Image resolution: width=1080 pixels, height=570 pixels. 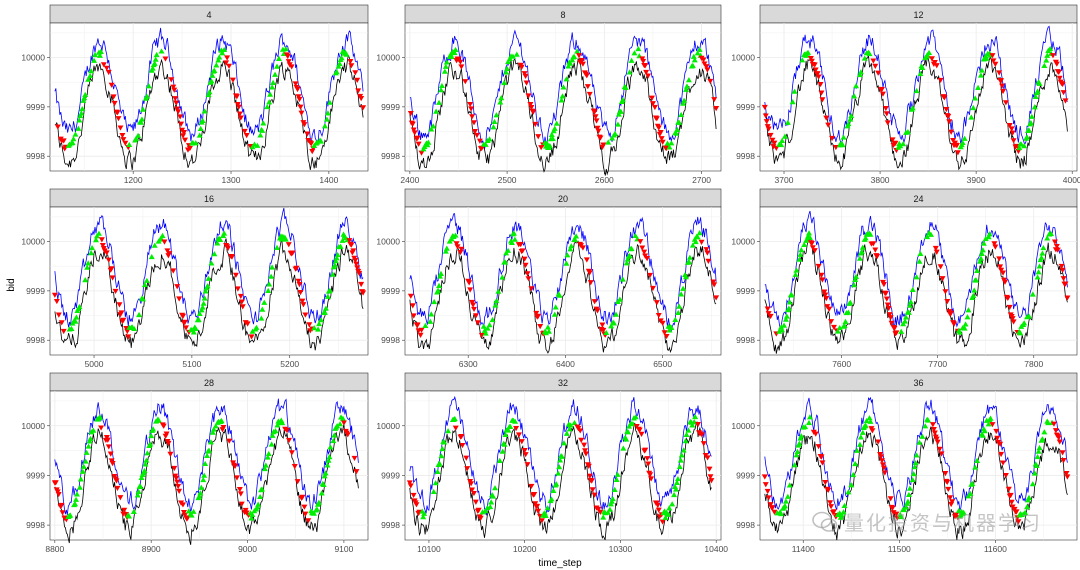 I want to click on plot-area, so click(x=563, y=281).